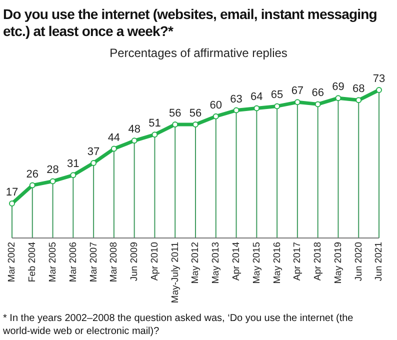 The height and width of the screenshot is (340, 397). Describe the element at coordinates (178, 325) in the screenshot. I see `text: * In the years 2002–2008 the question asked was, ‘Do you use the internet (the world-wide web or electronic mail)?` at that location.